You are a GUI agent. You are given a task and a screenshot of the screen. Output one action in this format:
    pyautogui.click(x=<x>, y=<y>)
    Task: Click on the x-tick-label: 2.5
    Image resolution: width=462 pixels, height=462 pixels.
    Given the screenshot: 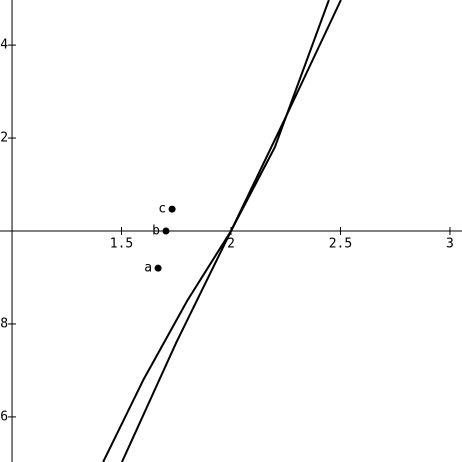 What is the action you would take?
    pyautogui.click(x=340, y=244)
    